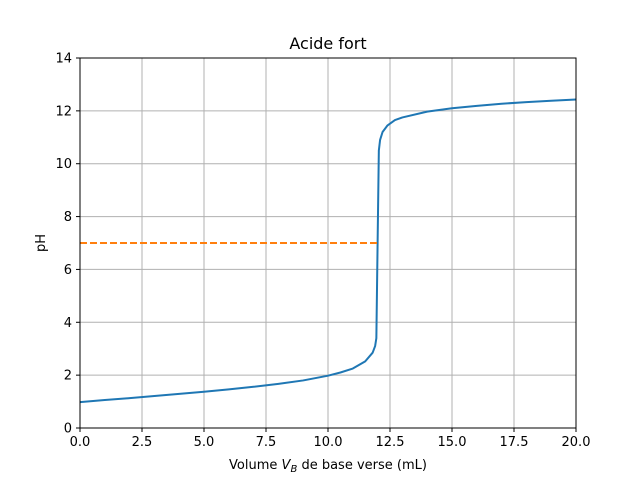  I want to click on x-axis-label-prefix: Volume, so click(255, 465).